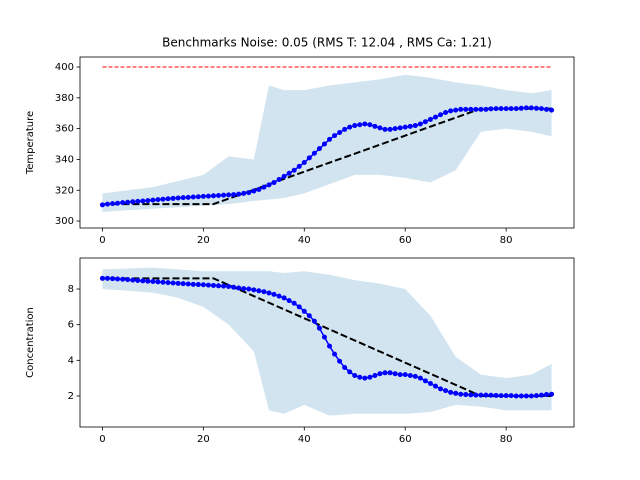 The height and width of the screenshot is (480, 640). What do you see at coordinates (405, 240) in the screenshot?
I see `x-tick-label: 60` at bounding box center [405, 240].